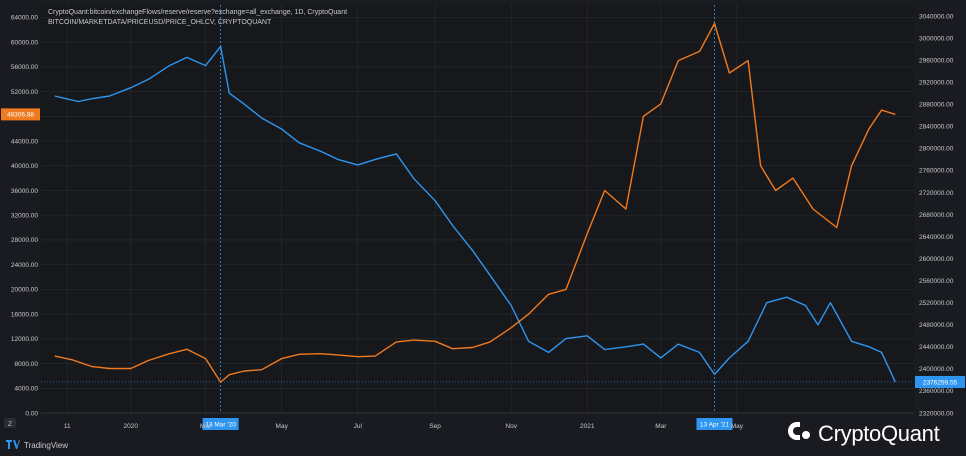 The image size is (966, 456). Describe the element at coordinates (936, 149) in the screenshot. I see `right-tick-label: 2800000.00` at that location.